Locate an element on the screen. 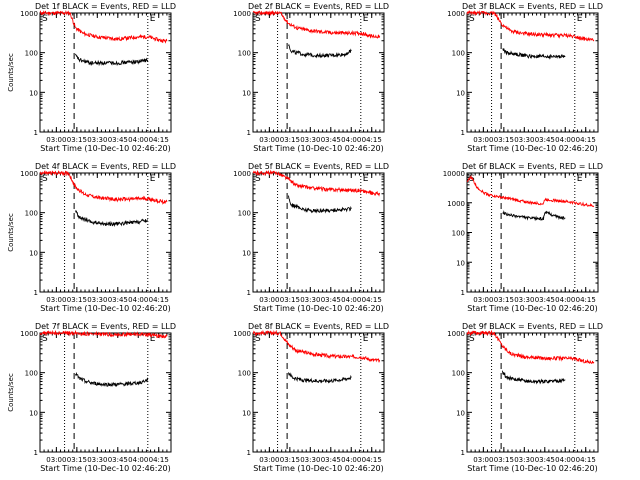 The image size is (640, 480). panel-title: Det 8f BLACK = Events, RED = LLD is located at coordinates (318, 326).